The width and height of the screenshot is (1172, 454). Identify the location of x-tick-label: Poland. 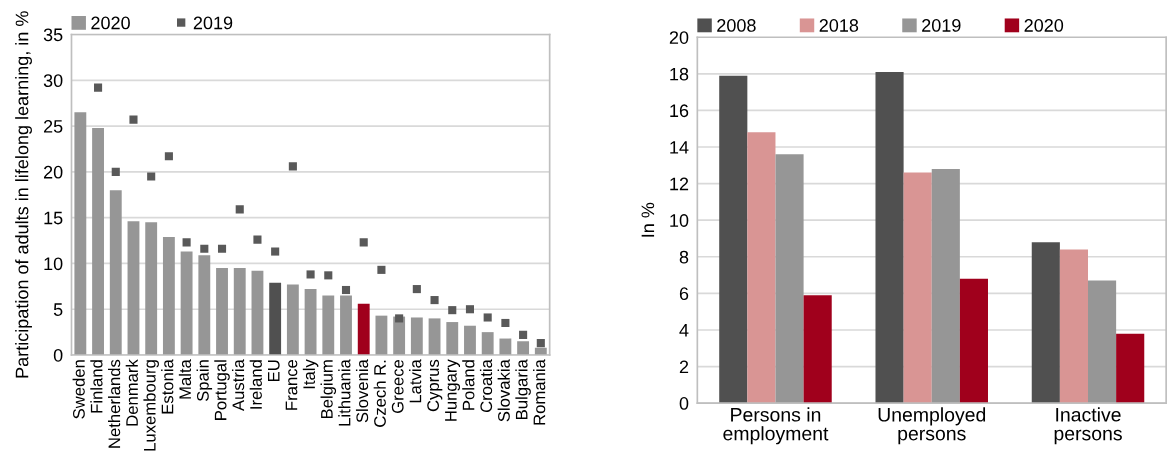
(468, 385).